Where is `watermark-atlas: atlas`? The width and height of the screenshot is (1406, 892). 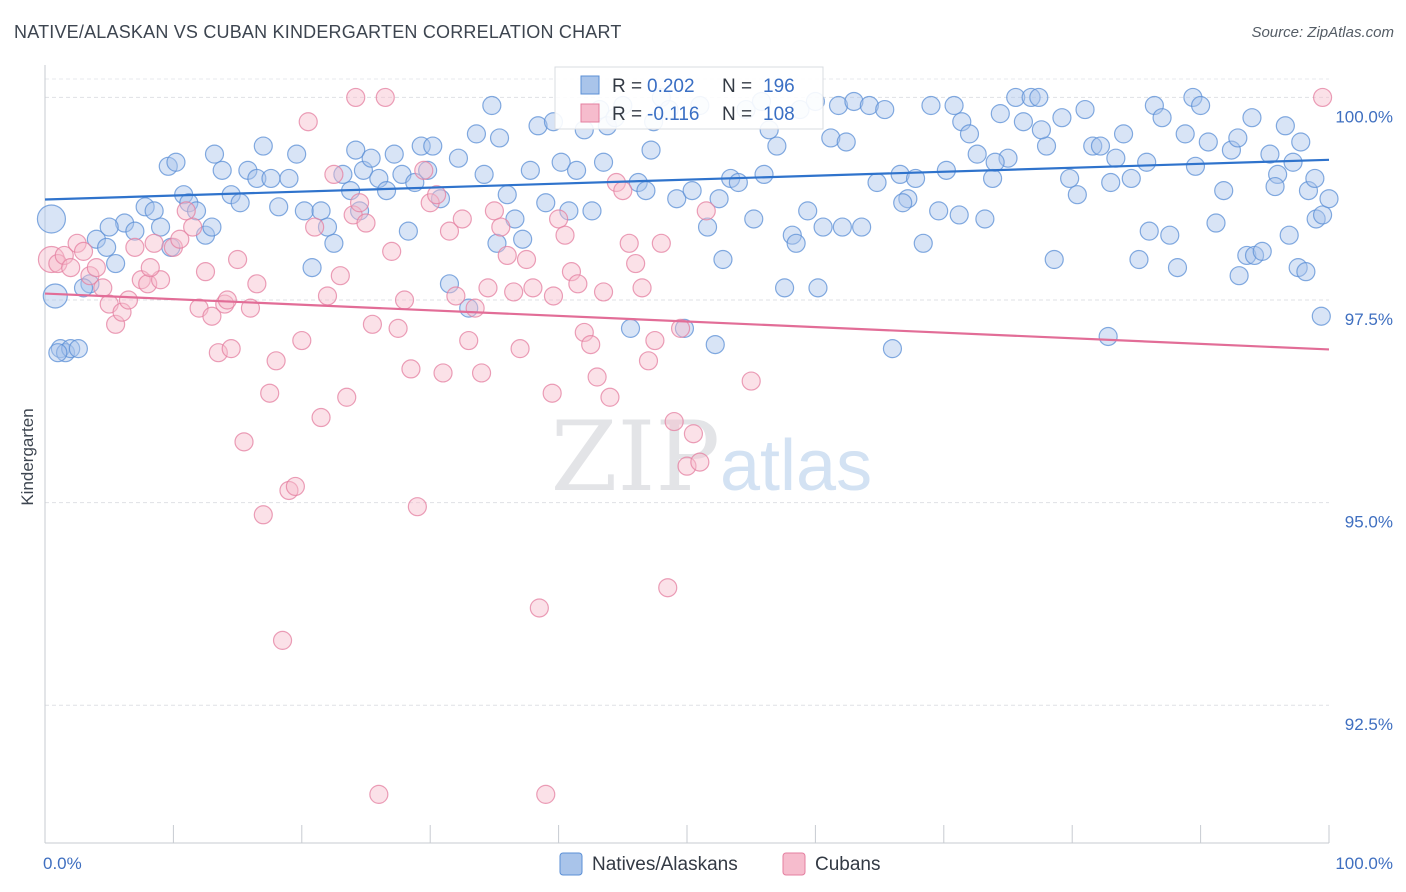
watermark-atlas: atlas is located at coordinates (796, 466).